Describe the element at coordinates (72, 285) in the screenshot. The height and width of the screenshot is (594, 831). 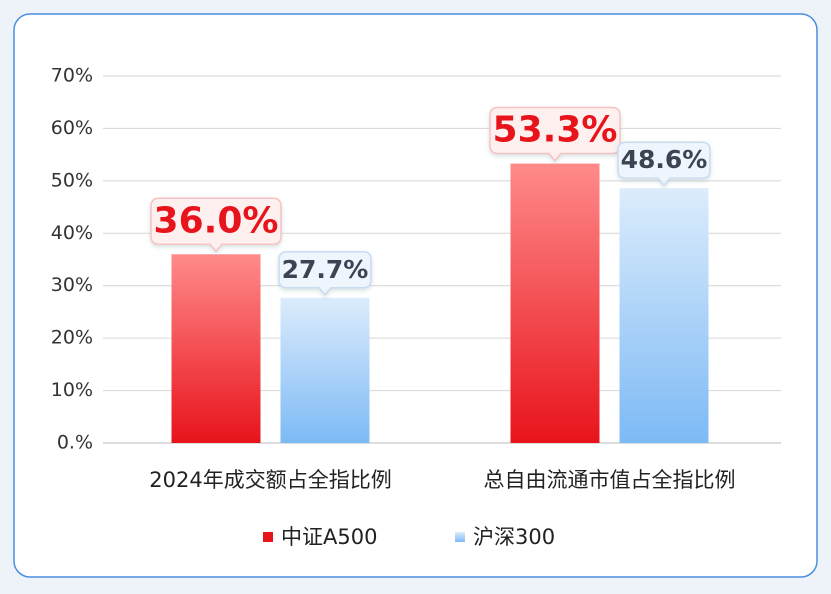
I see `y-tick-label: 30%` at that location.